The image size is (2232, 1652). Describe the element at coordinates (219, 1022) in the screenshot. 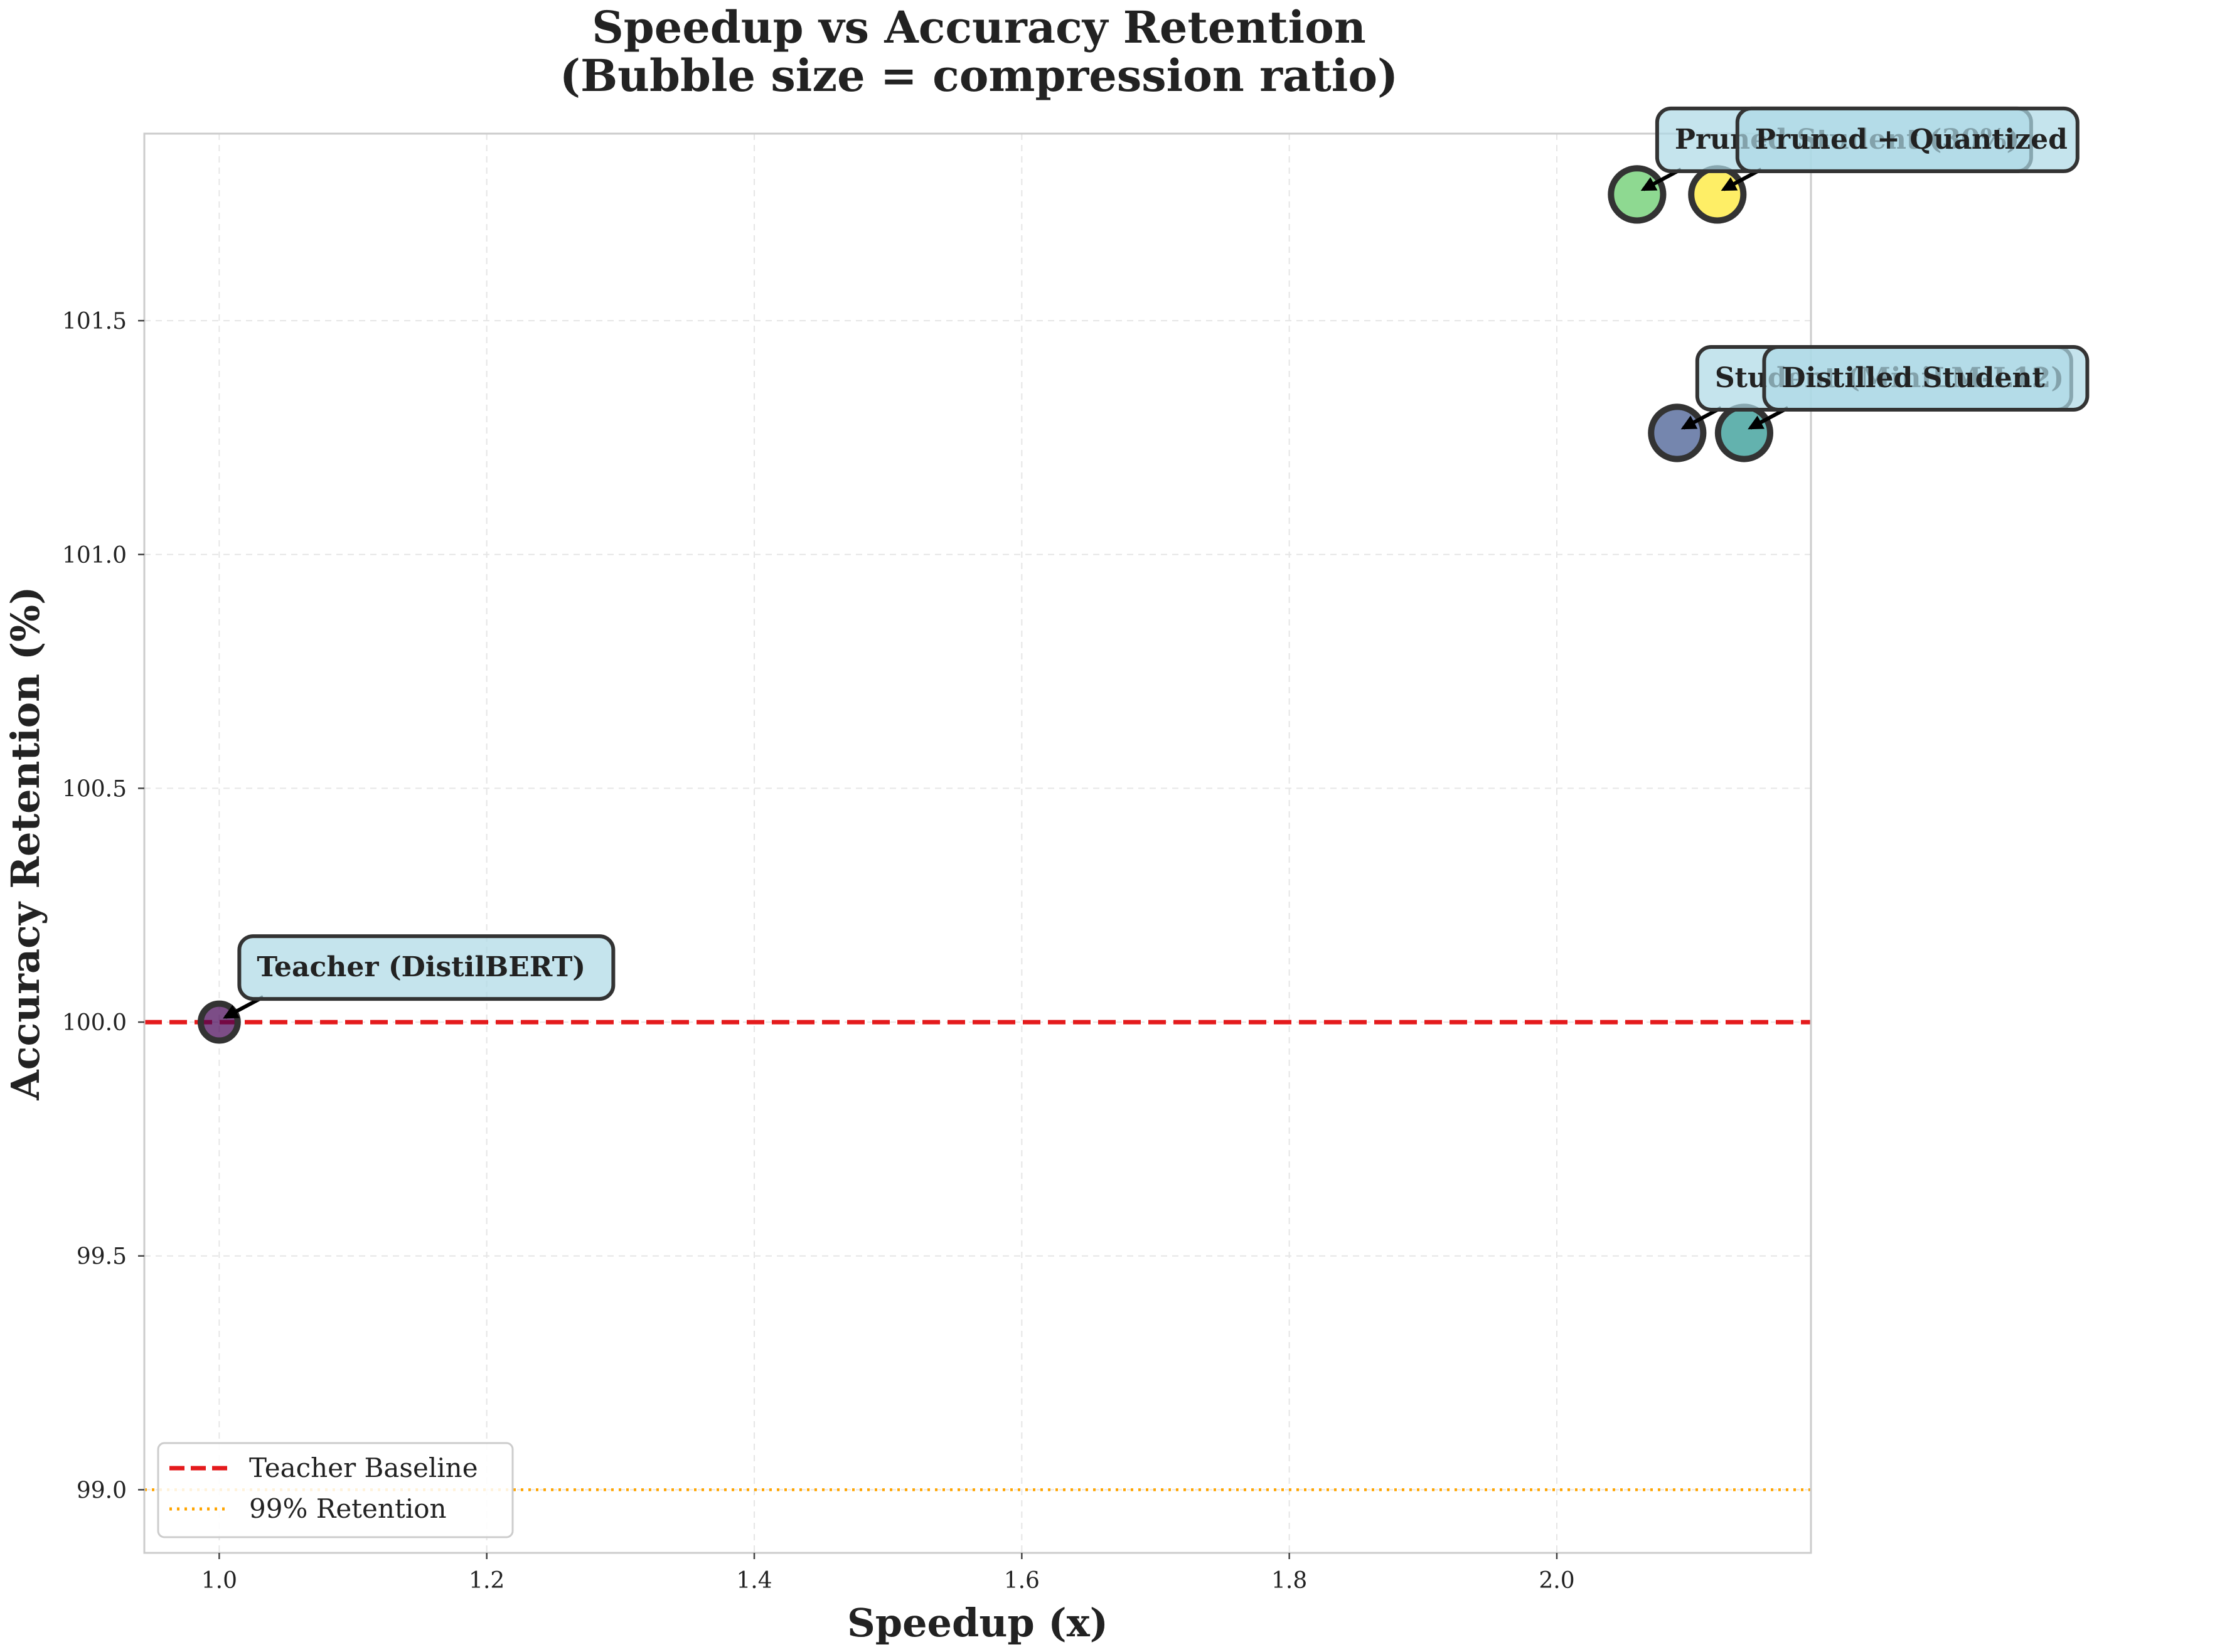

I see `data-point-teacher-distilbert` at that location.